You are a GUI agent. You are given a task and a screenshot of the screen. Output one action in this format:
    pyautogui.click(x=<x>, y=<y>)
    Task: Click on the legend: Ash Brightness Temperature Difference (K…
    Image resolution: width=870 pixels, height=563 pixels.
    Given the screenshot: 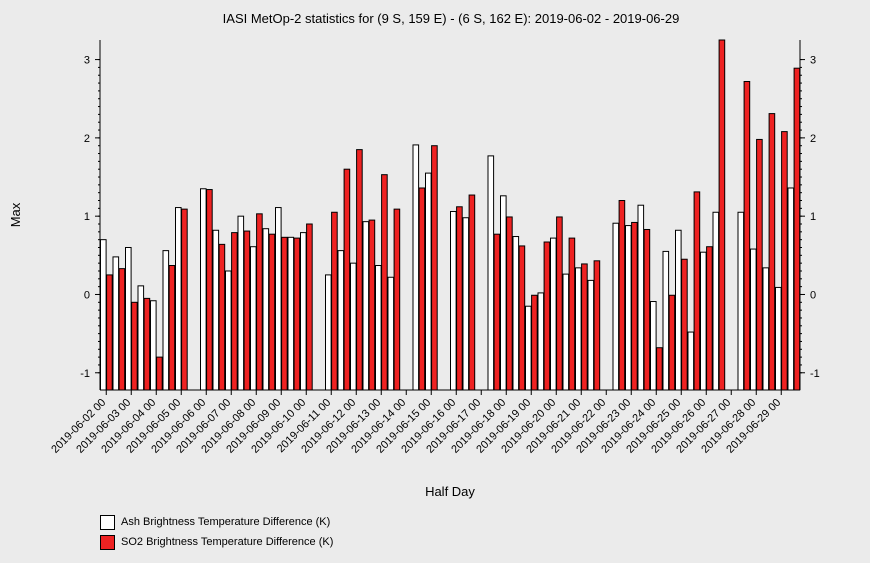 What is the action you would take?
    pyautogui.click(x=216, y=532)
    